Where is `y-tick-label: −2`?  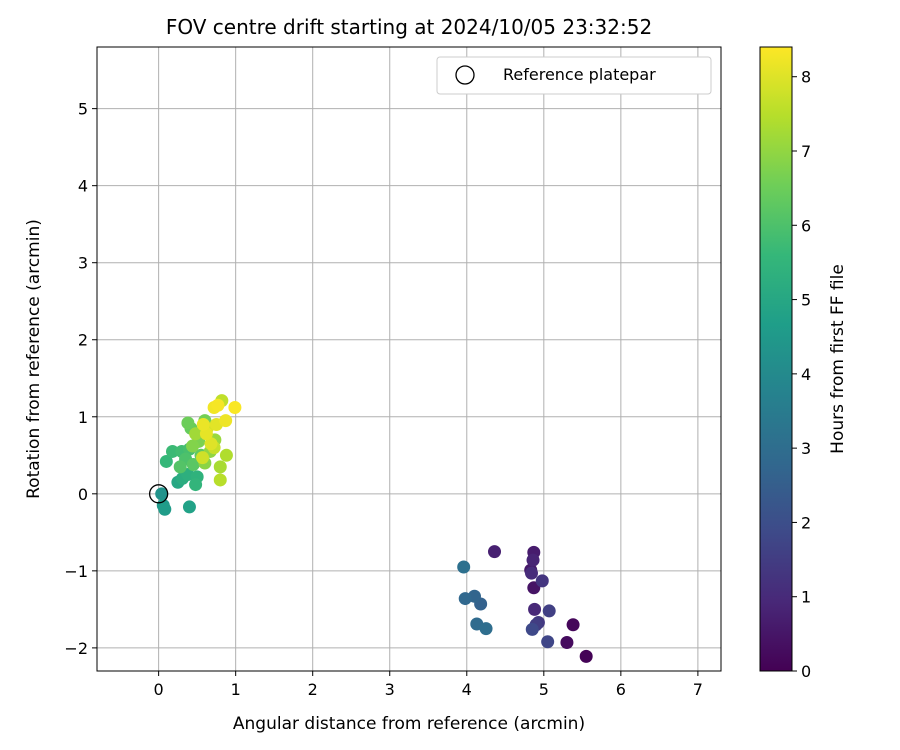
y-tick-label: −2 is located at coordinates (76, 648).